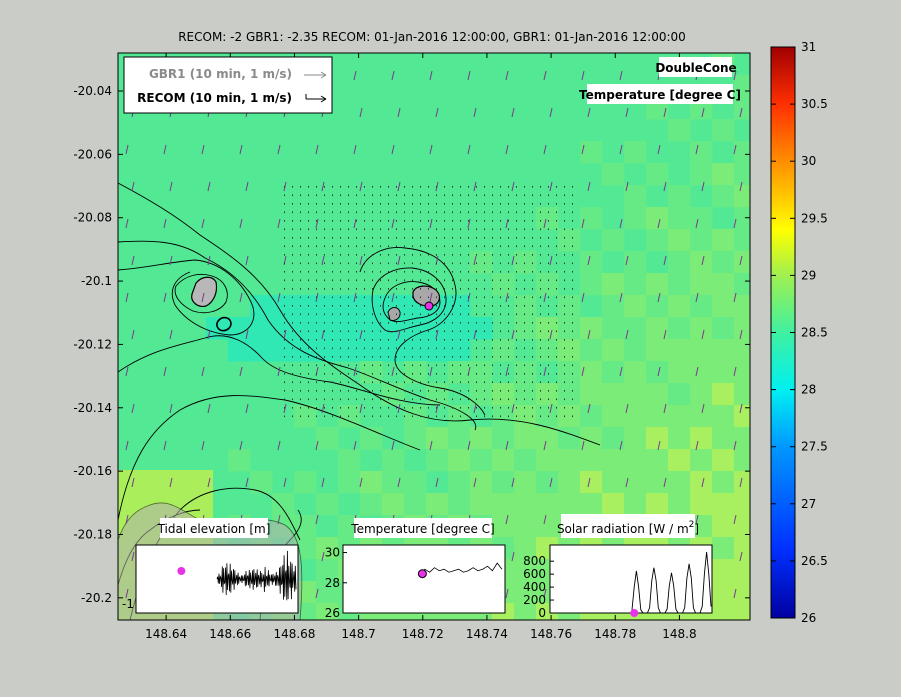 This screenshot has height=697, width=901. Describe the element at coordinates (542, 613) in the screenshot. I see `solar-tick-label: 0` at that location.